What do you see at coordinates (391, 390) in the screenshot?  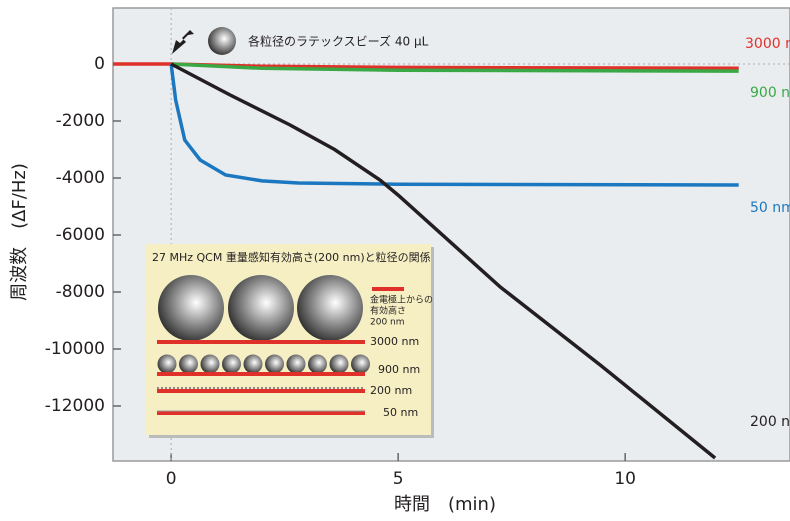 I see `inset-row-label: 200 nm` at bounding box center [391, 390].